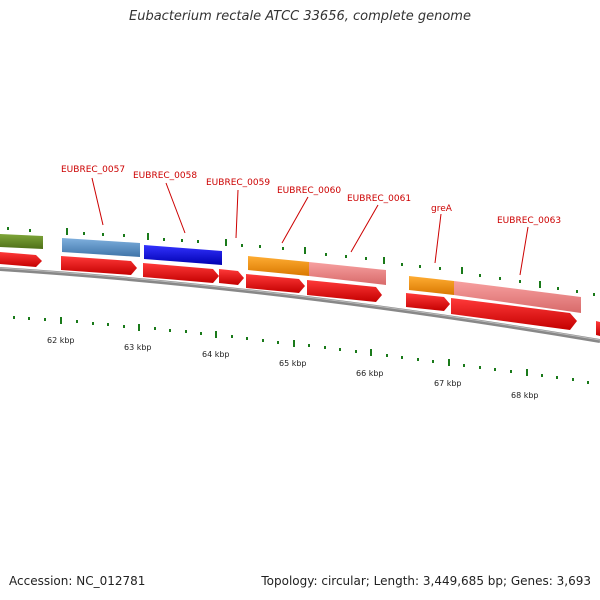 The width and height of the screenshot is (600, 600). Describe the element at coordinates (428, 302) in the screenshot. I see `cds-arrow-grea` at that location.